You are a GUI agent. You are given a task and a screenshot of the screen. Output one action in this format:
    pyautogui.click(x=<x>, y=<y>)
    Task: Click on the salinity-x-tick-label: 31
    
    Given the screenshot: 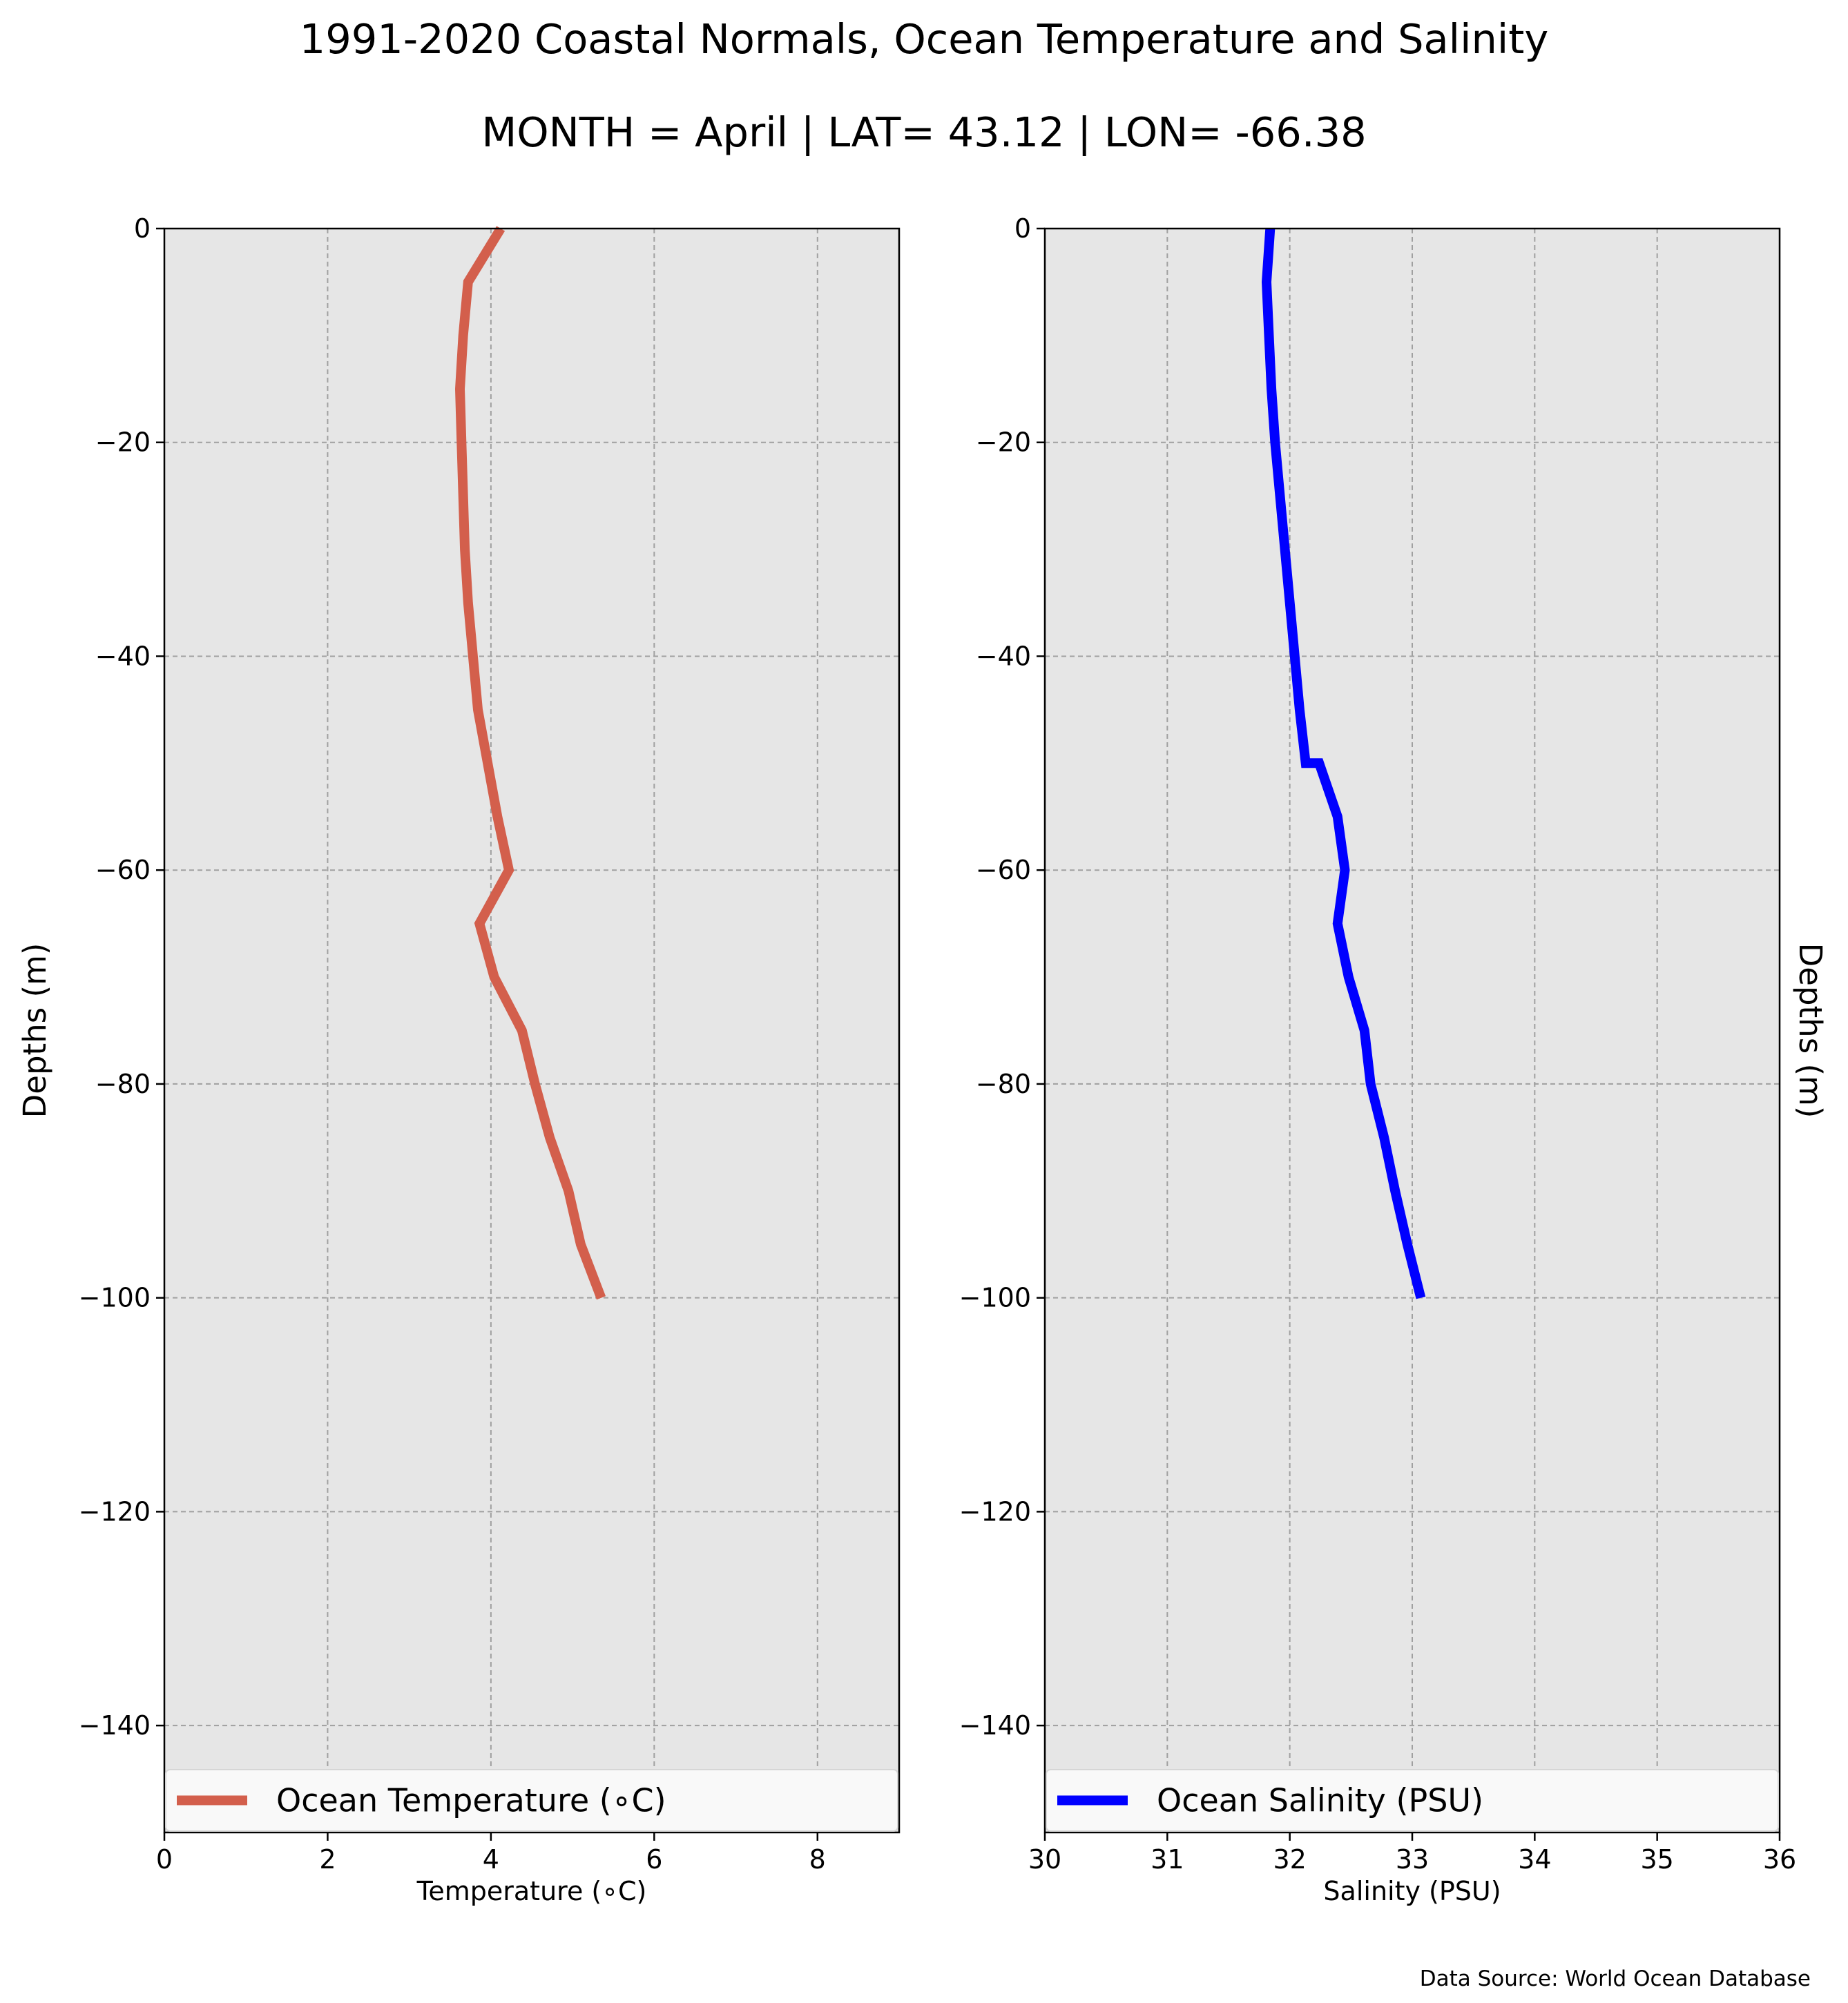 What is the action you would take?
    pyautogui.click(x=1167, y=1860)
    